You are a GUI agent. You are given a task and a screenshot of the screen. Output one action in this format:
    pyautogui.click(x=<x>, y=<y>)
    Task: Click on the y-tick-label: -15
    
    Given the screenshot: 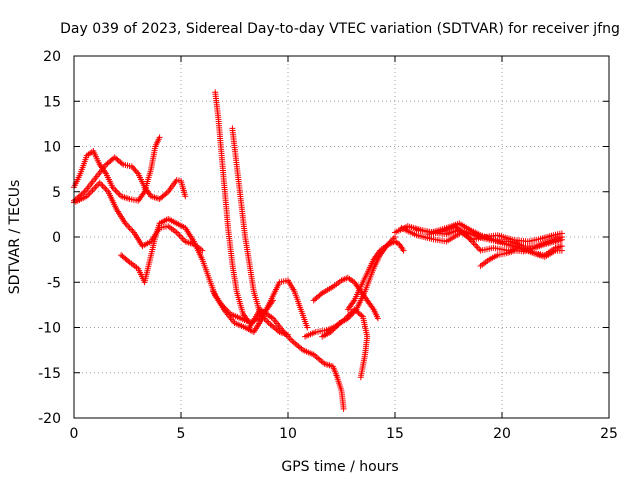 What is the action you would take?
    pyautogui.click(x=49, y=374)
    